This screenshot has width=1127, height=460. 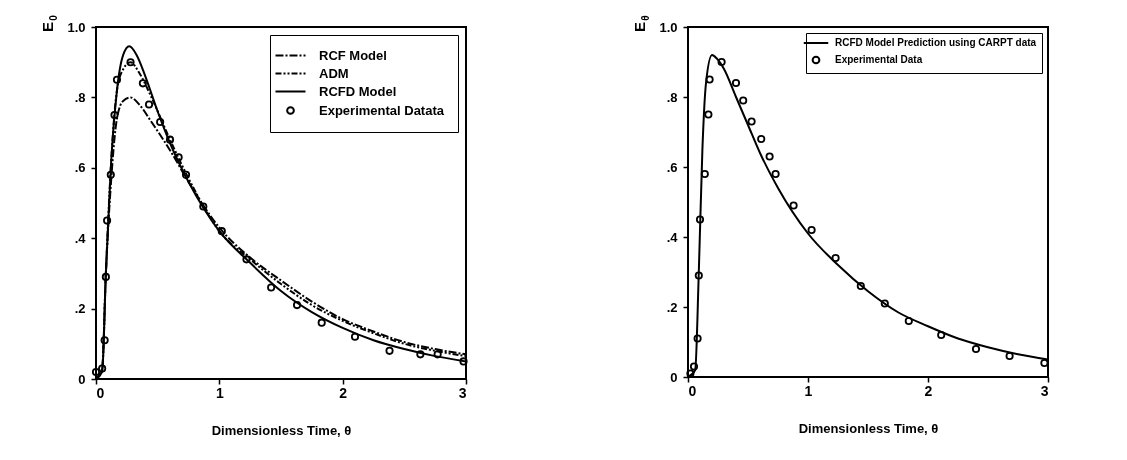 What do you see at coordinates (353, 55) in the screenshot?
I see `legend-label: RCF Model` at bounding box center [353, 55].